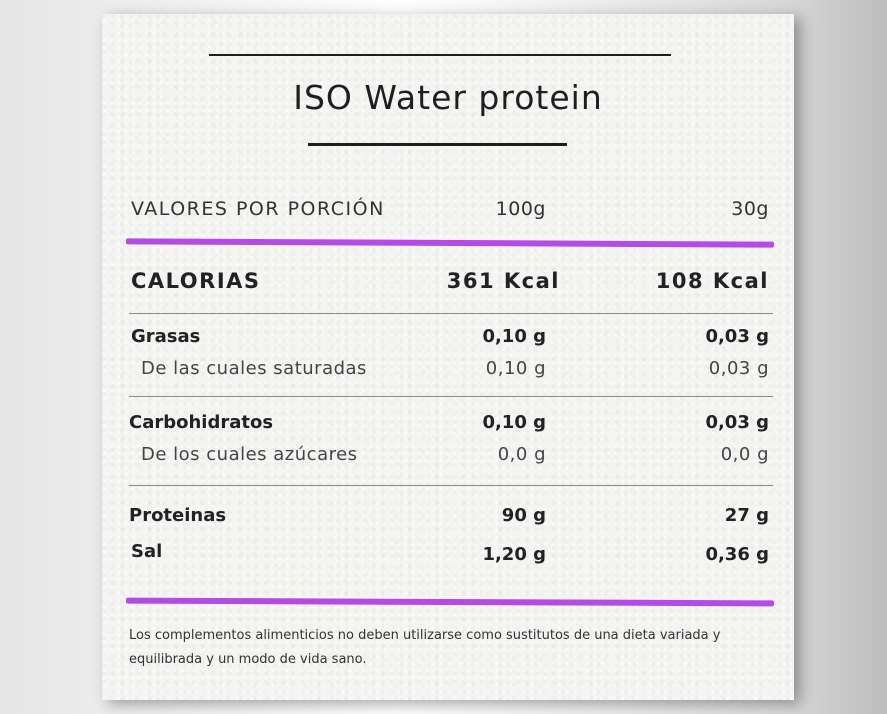 This screenshot has width=887, height=714. What do you see at coordinates (514, 336) in the screenshot?
I see `grasas-100g: 0,10 g` at bounding box center [514, 336].